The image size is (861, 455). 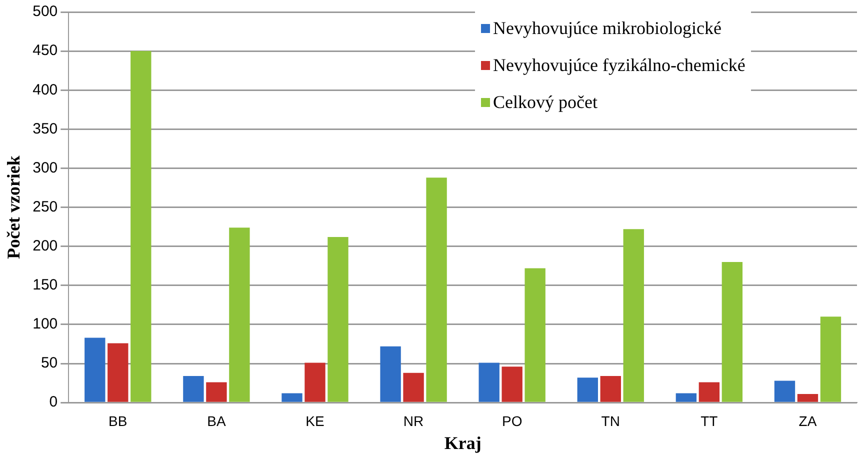 I want to click on y-tick-label: 350, so click(x=45, y=129).